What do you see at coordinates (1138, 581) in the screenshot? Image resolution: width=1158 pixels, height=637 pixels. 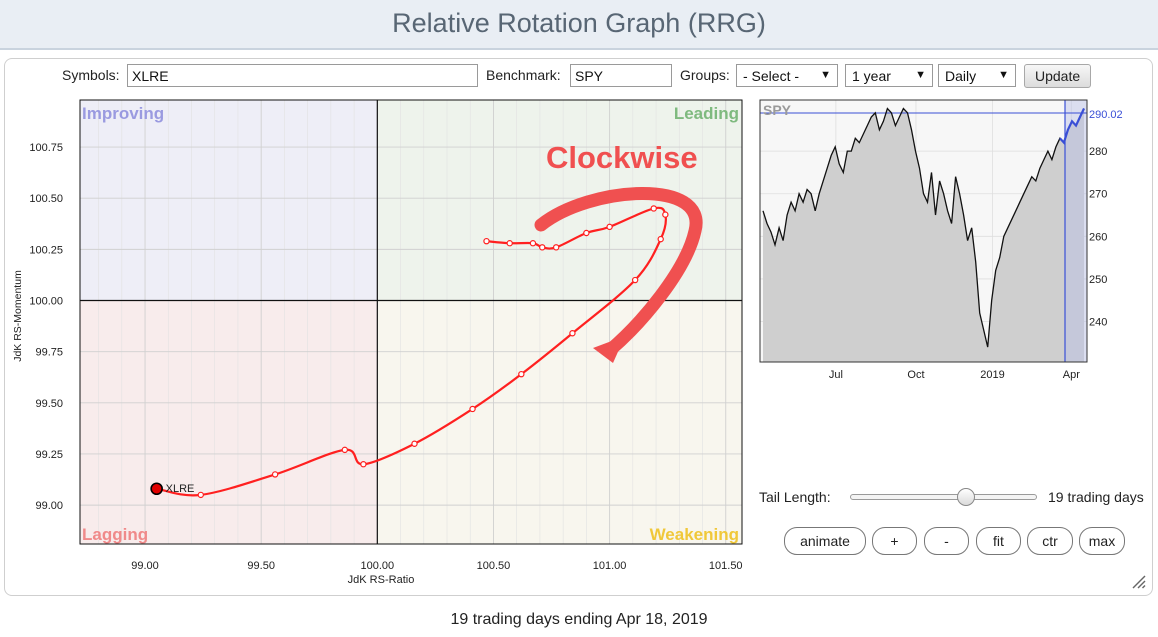 I see `resize-grip-icon` at bounding box center [1138, 581].